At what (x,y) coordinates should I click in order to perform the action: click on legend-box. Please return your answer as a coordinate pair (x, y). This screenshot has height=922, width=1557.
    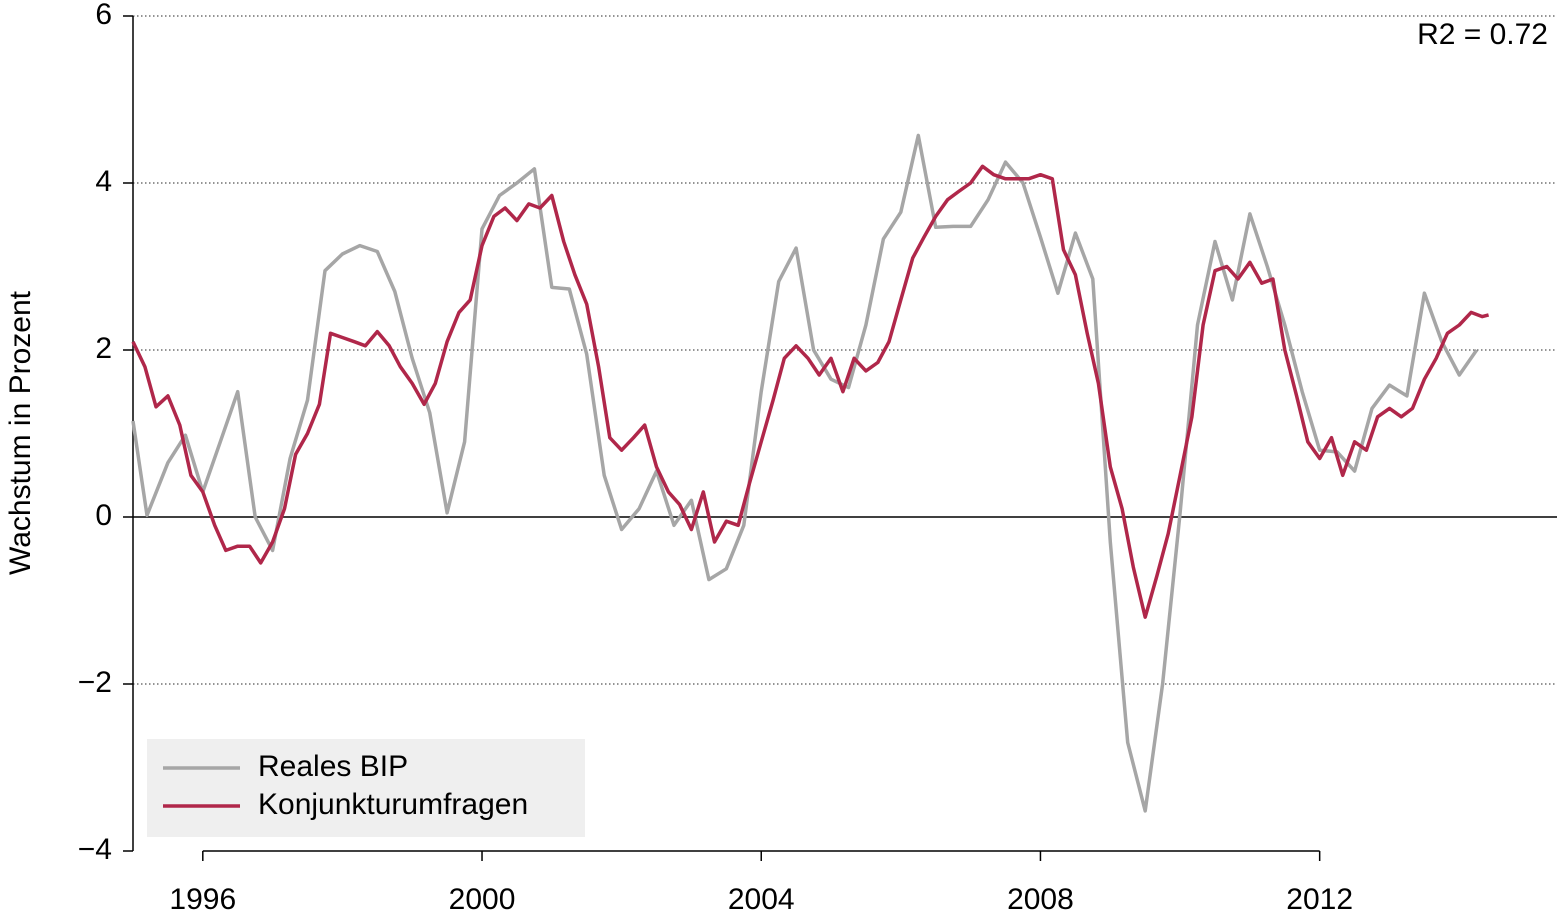
    Looking at the image, I should click on (366, 788).